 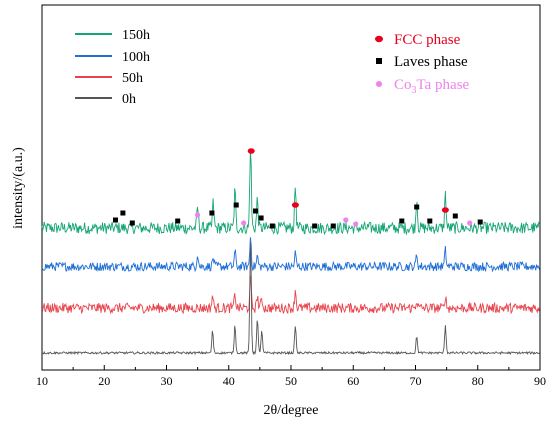 What do you see at coordinates (290, 295) in the screenshot?
I see `series-line-50h` at bounding box center [290, 295].